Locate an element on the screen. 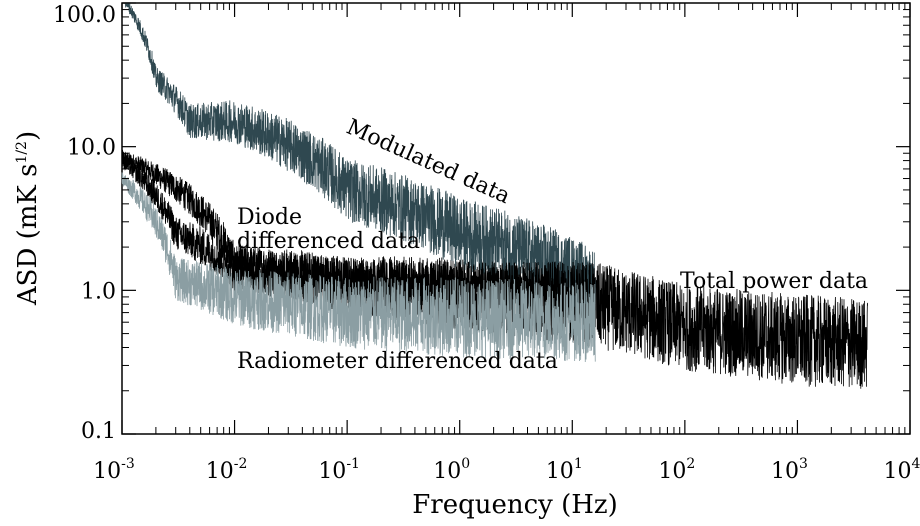 This screenshot has width=920, height=526. y-axis-title: ASD (mK s1/2) is located at coordinates (28, 218).